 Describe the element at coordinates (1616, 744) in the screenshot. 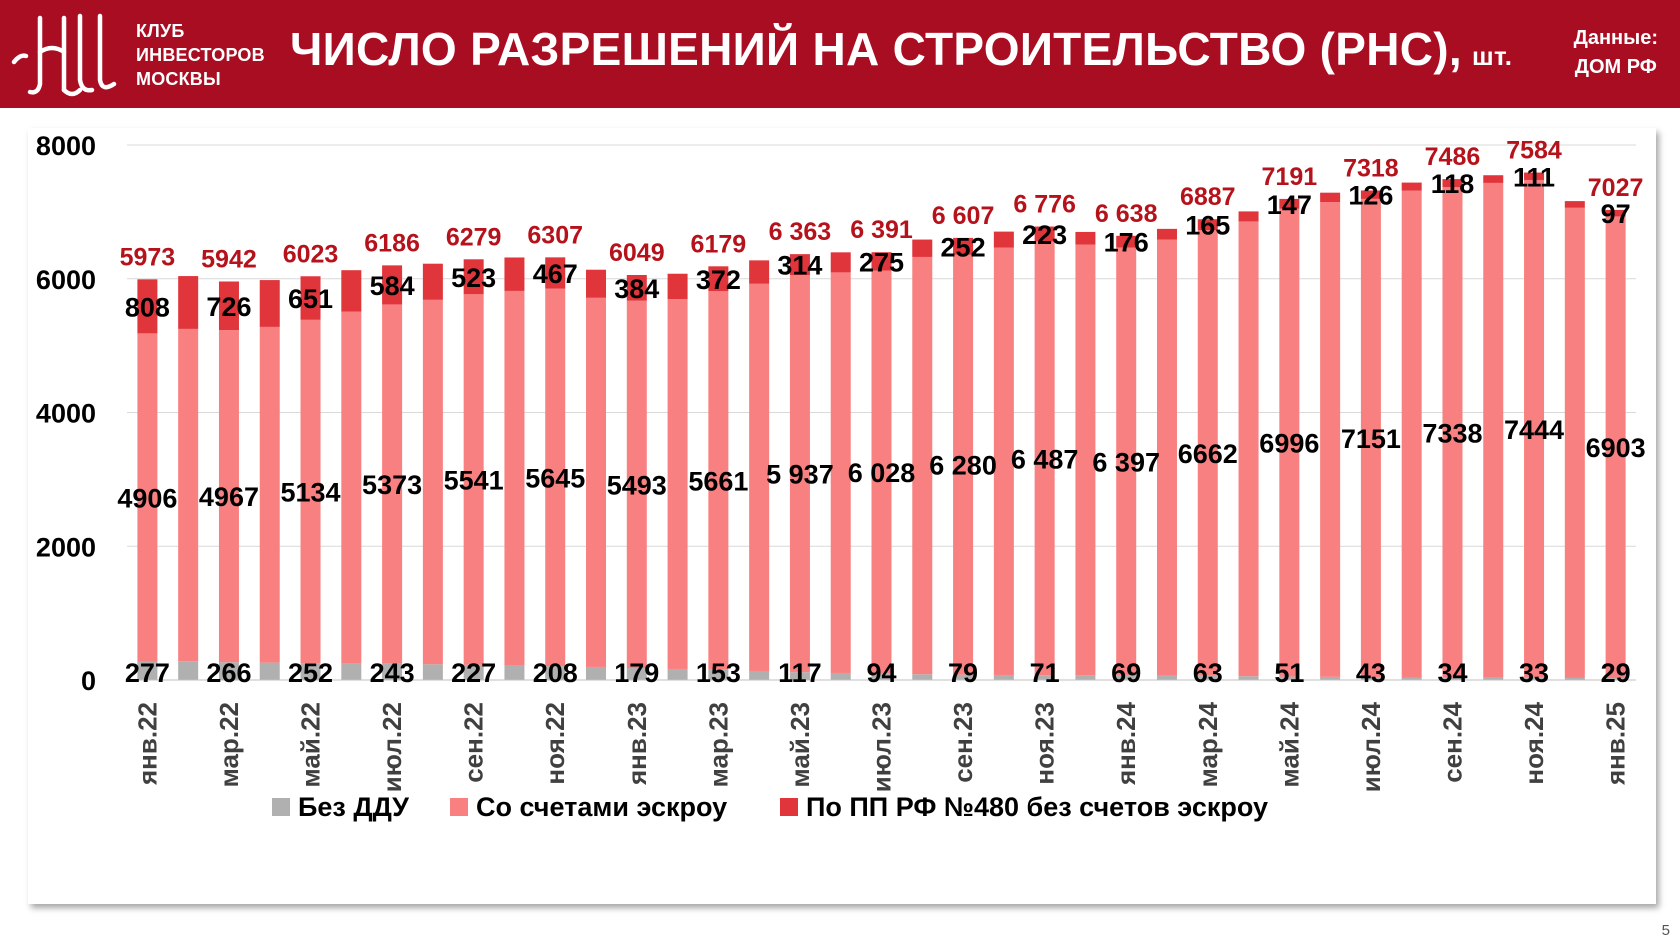

I see `x-tick-label: янв.25` at that location.